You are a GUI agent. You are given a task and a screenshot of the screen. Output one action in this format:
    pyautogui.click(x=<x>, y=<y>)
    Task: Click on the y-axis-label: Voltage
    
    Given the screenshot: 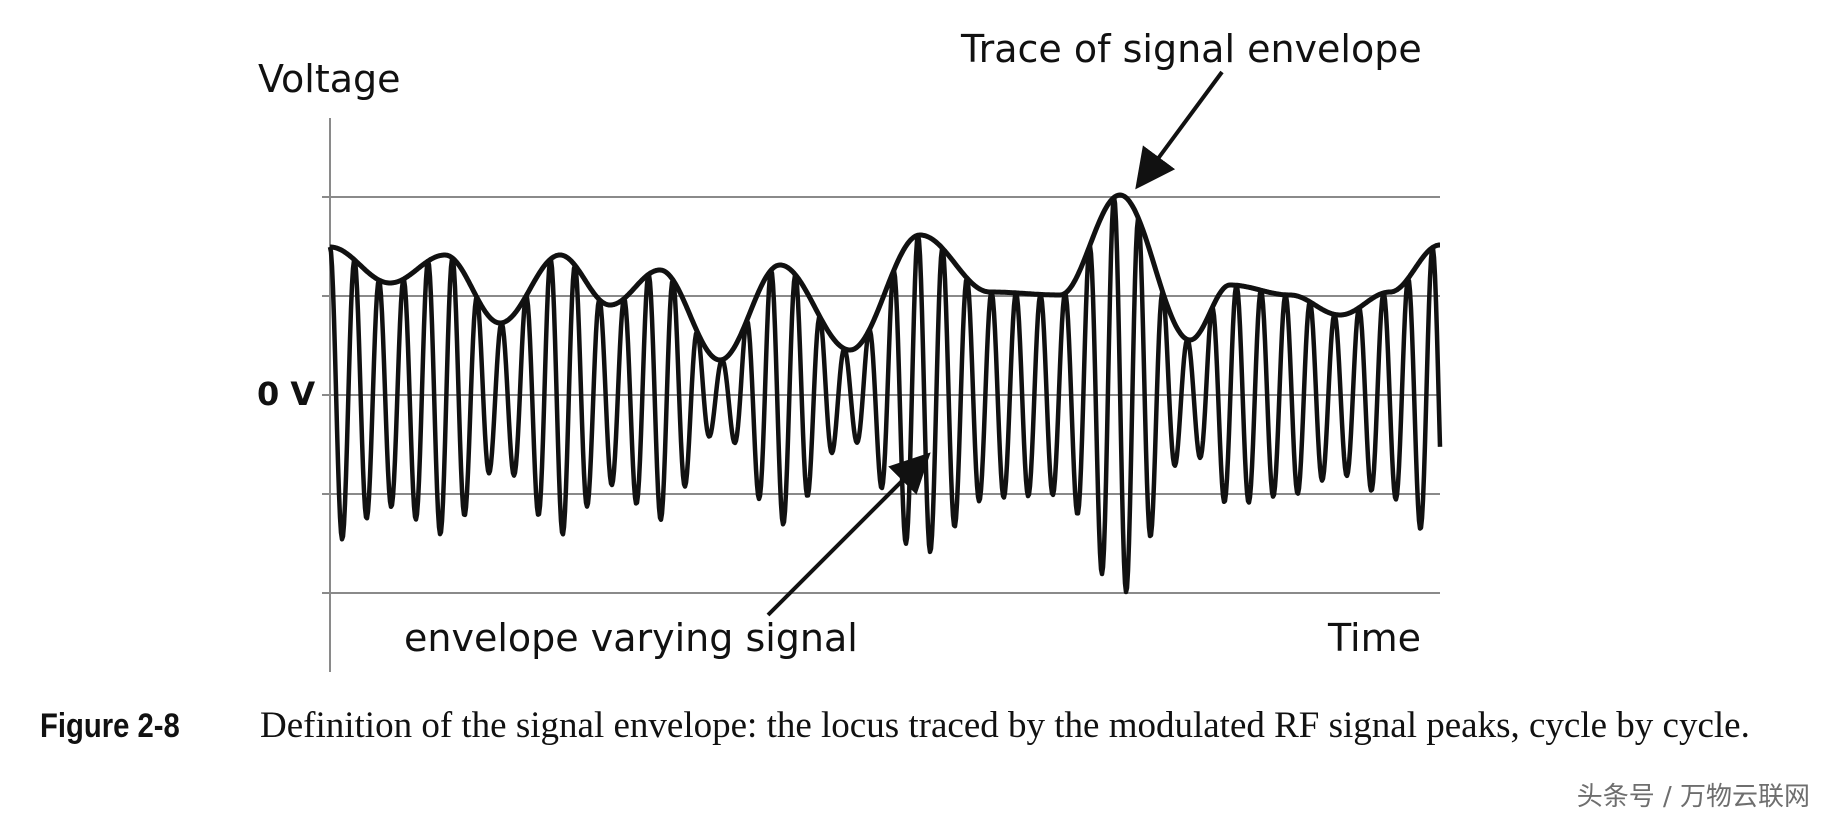 What is the action you would take?
    pyautogui.click(x=329, y=79)
    